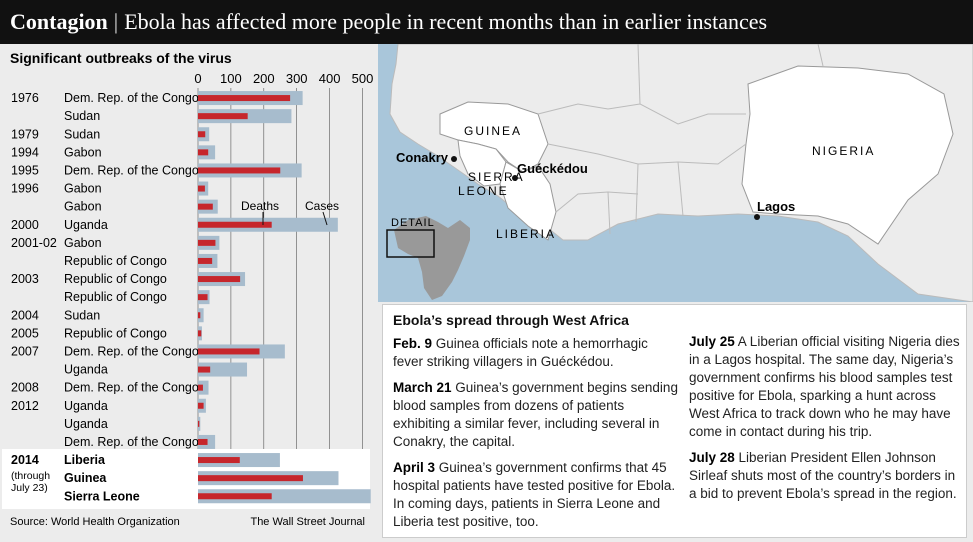  I want to click on chart-source: Source: World Health Organization, so click(95, 522).